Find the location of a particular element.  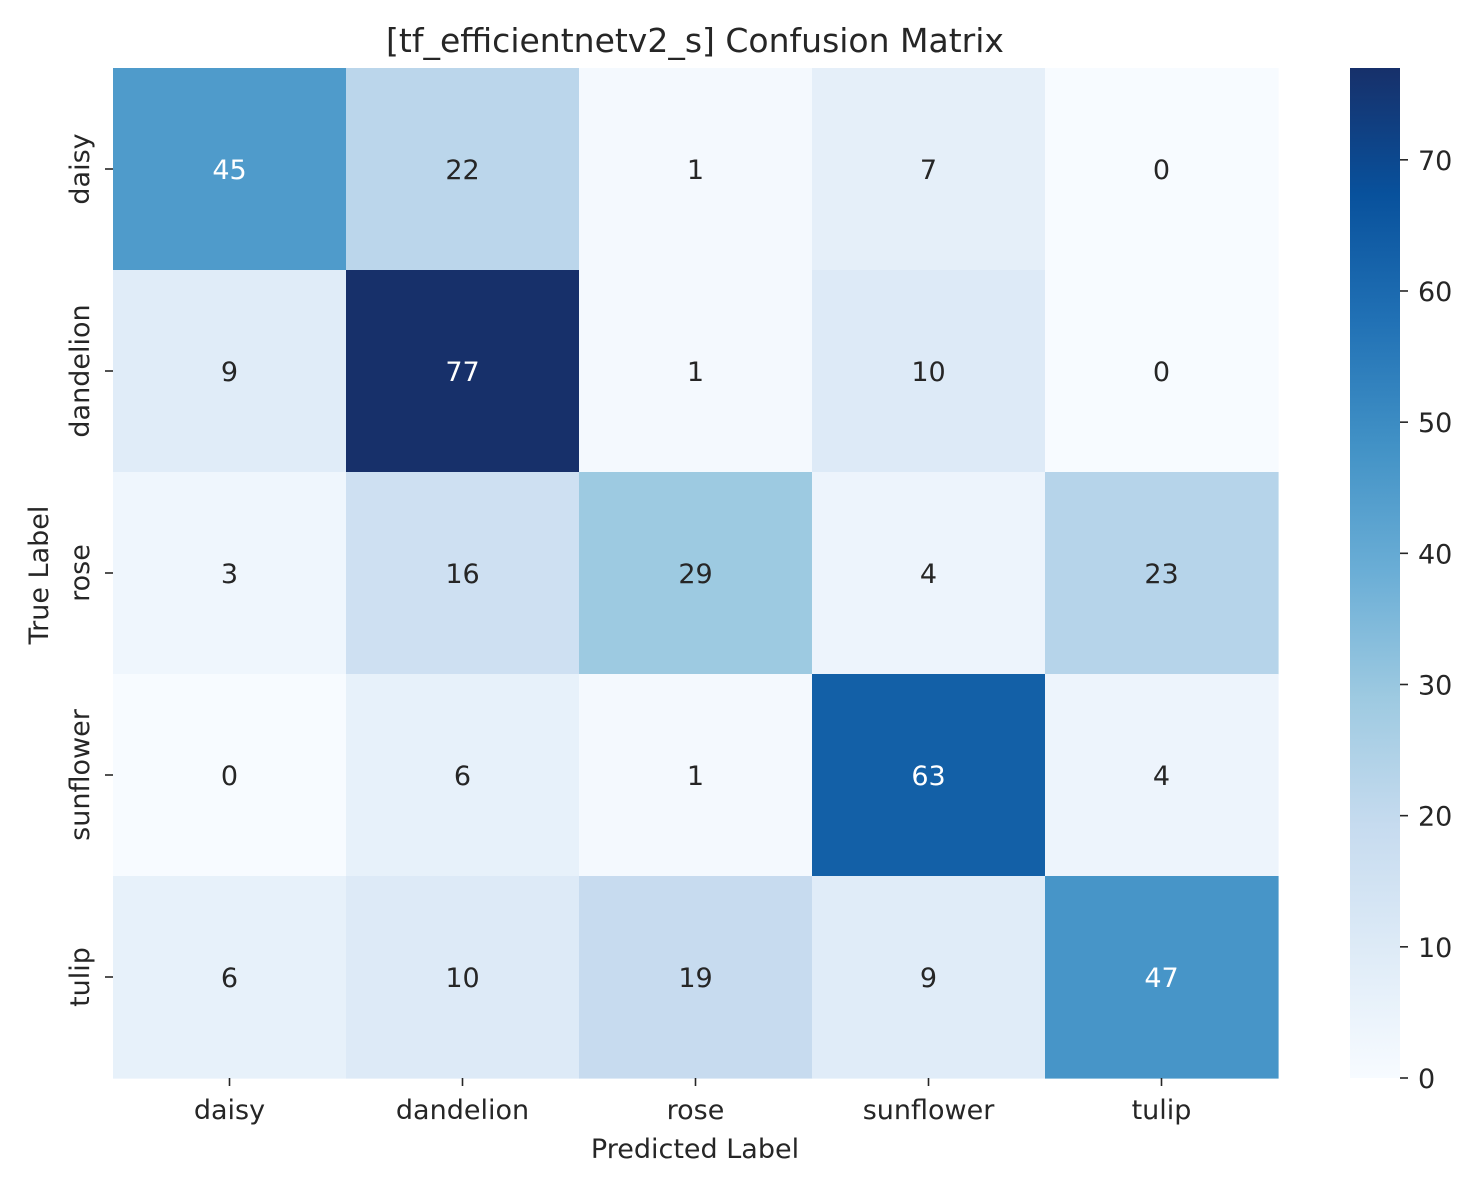

x-tick-label: sunflower is located at coordinates (929, 1110).